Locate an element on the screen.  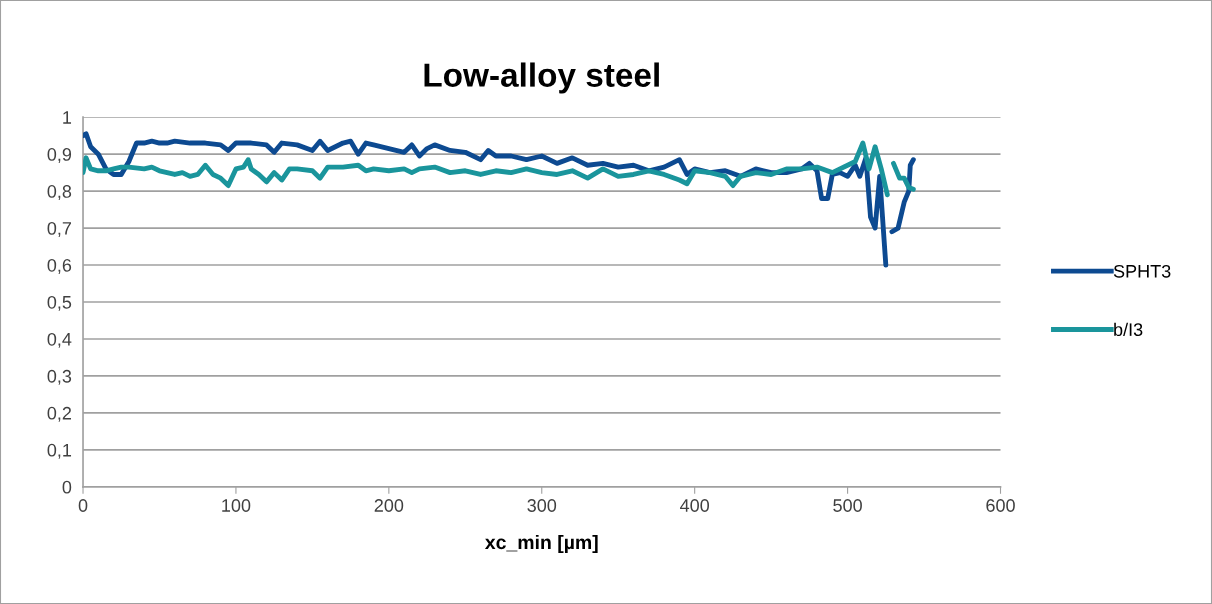
x-tick-label: 600 is located at coordinates (1000, 505).